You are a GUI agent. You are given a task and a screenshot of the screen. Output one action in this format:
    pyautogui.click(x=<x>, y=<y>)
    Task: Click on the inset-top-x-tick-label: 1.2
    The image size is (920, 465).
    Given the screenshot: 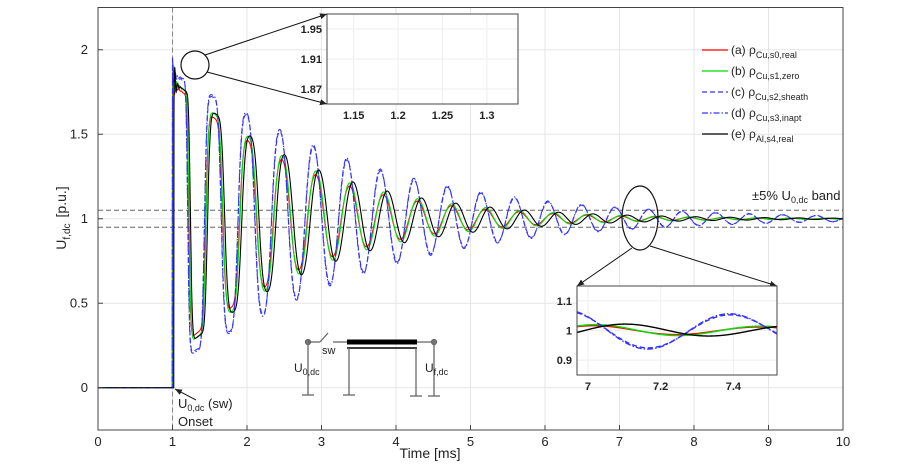 What is the action you would take?
    pyautogui.click(x=397, y=116)
    